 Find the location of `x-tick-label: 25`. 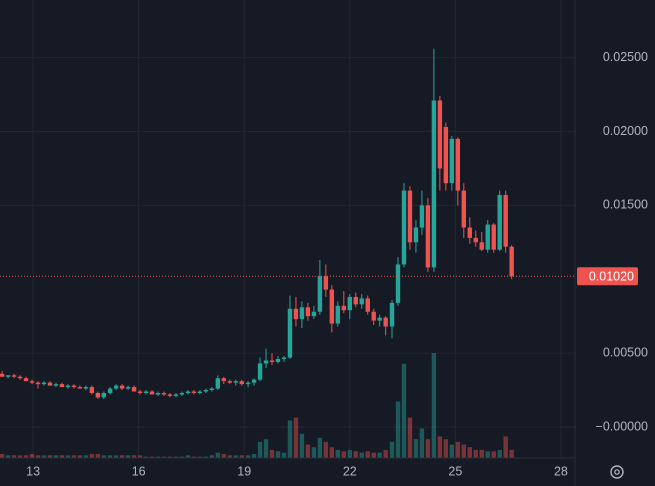

x-tick-label: 25 is located at coordinates (455, 471).